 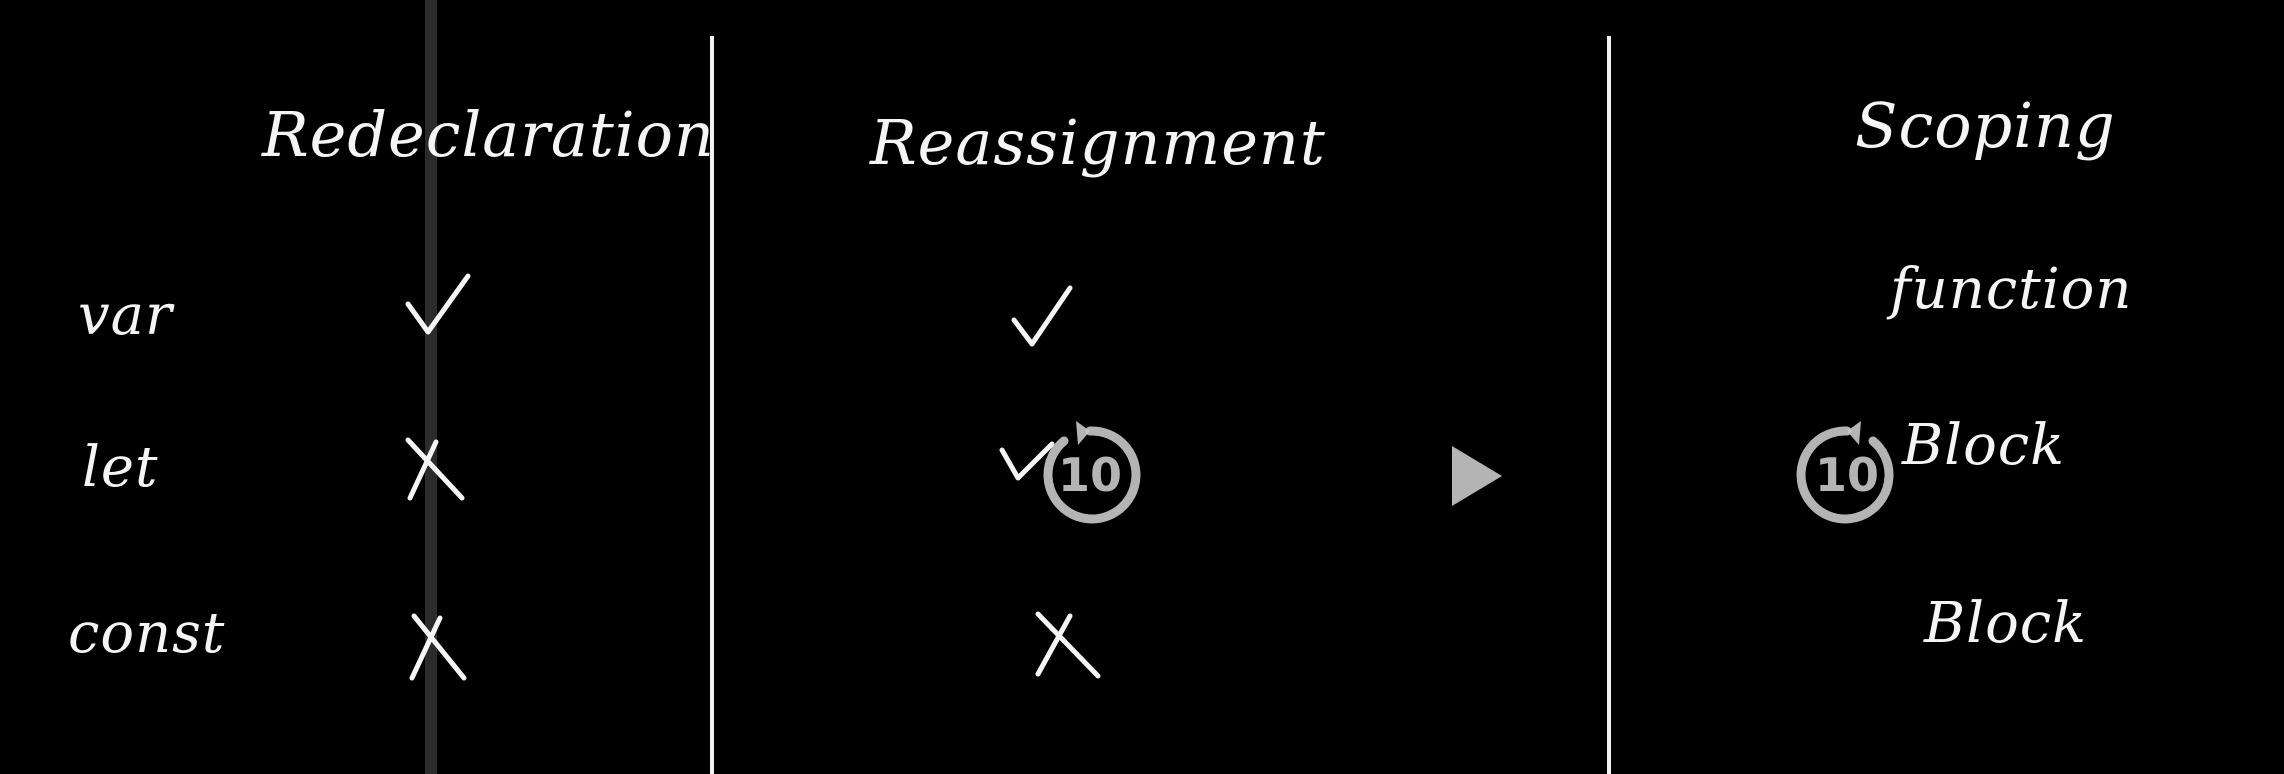 I want to click on play-icon, so click(x=1477, y=476).